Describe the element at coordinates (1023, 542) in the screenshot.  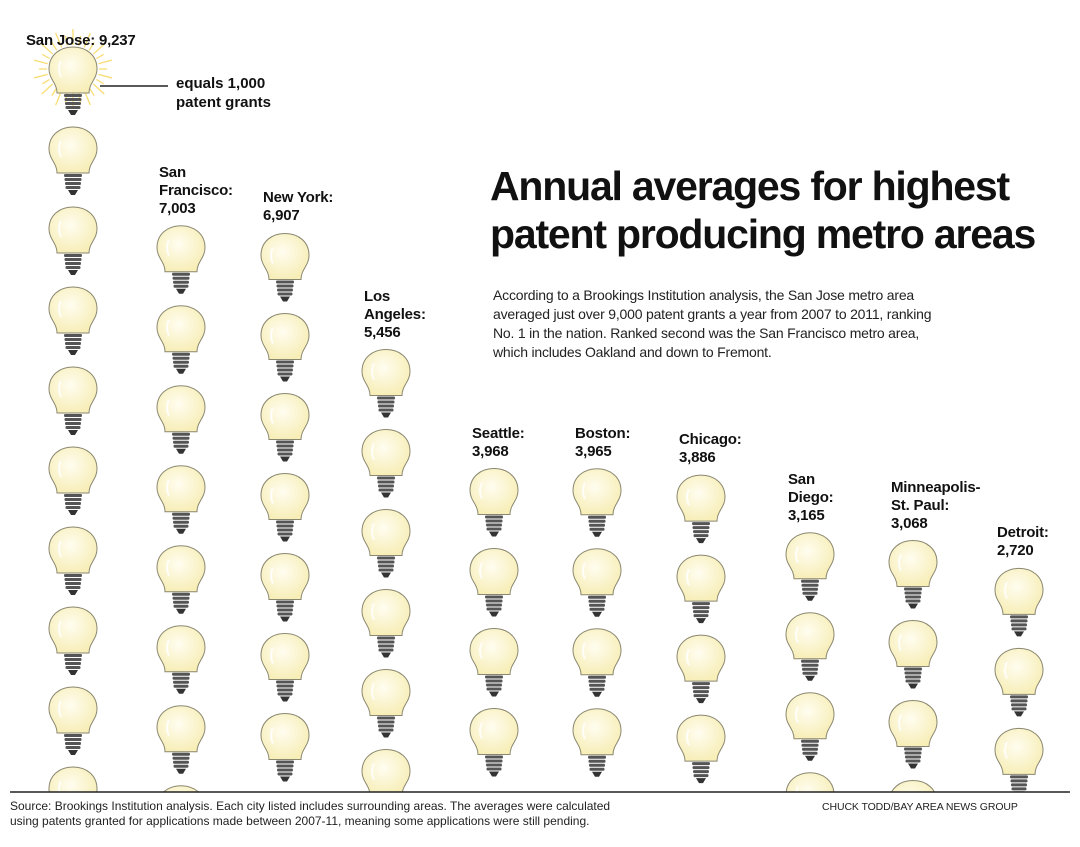
I see `label-detroit: Detroit: 2,720` at that location.